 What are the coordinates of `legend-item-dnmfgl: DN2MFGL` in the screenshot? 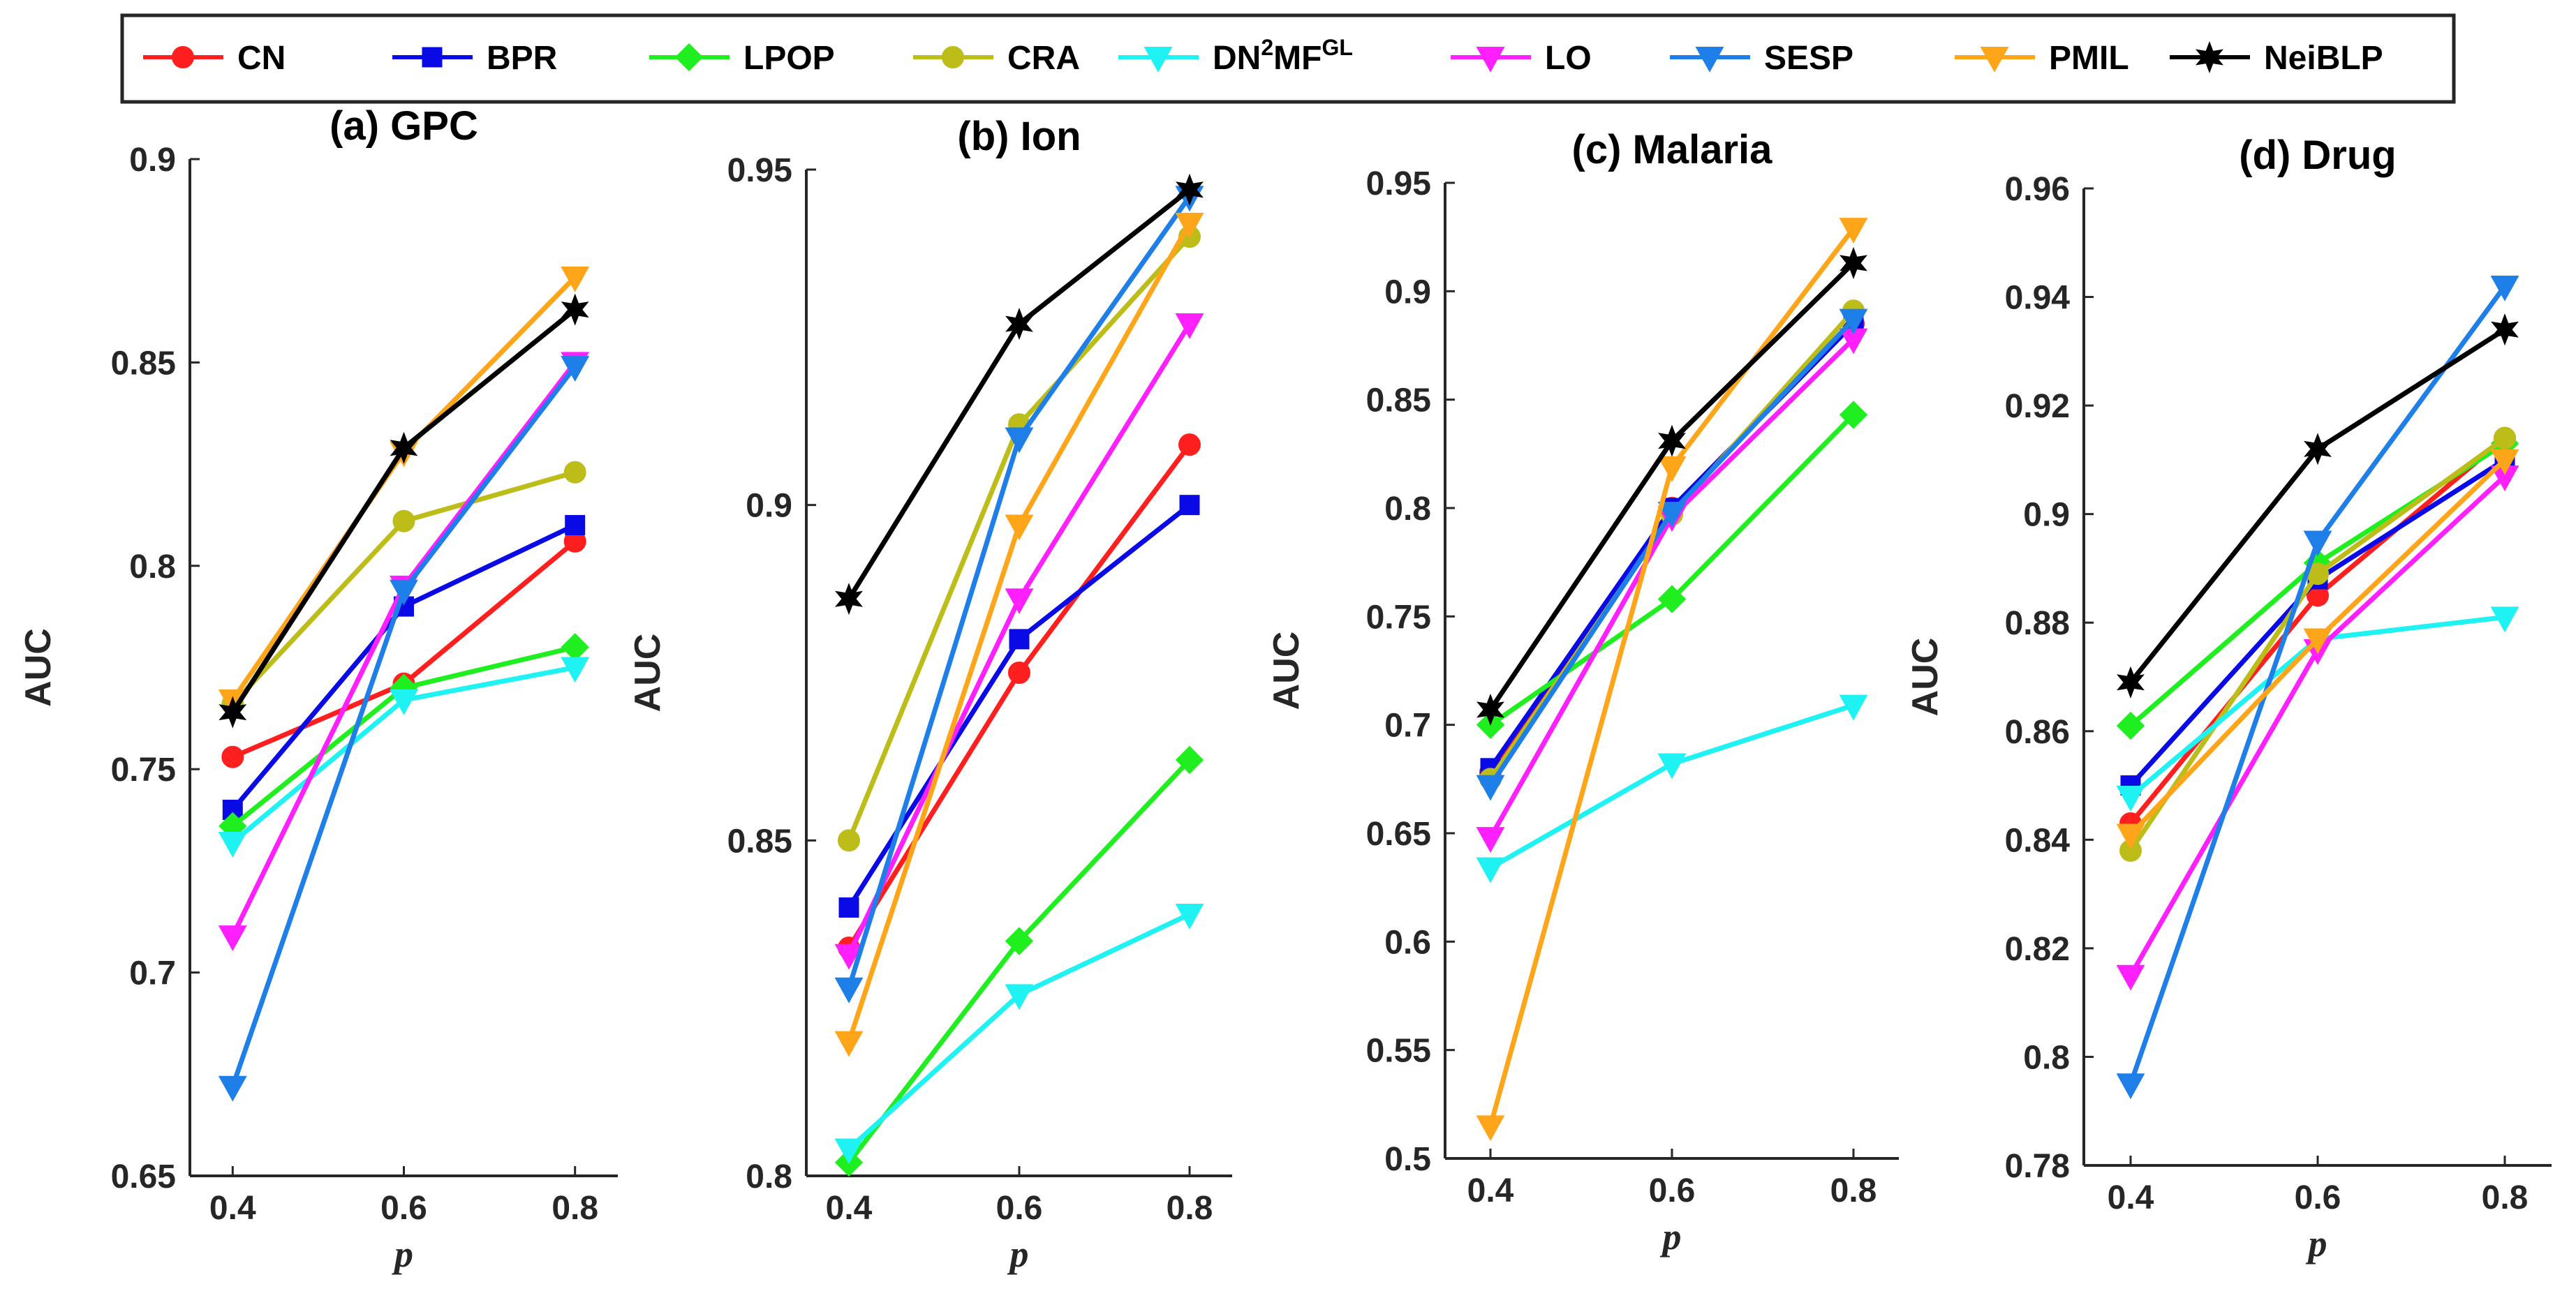 It's located at (1235, 56).